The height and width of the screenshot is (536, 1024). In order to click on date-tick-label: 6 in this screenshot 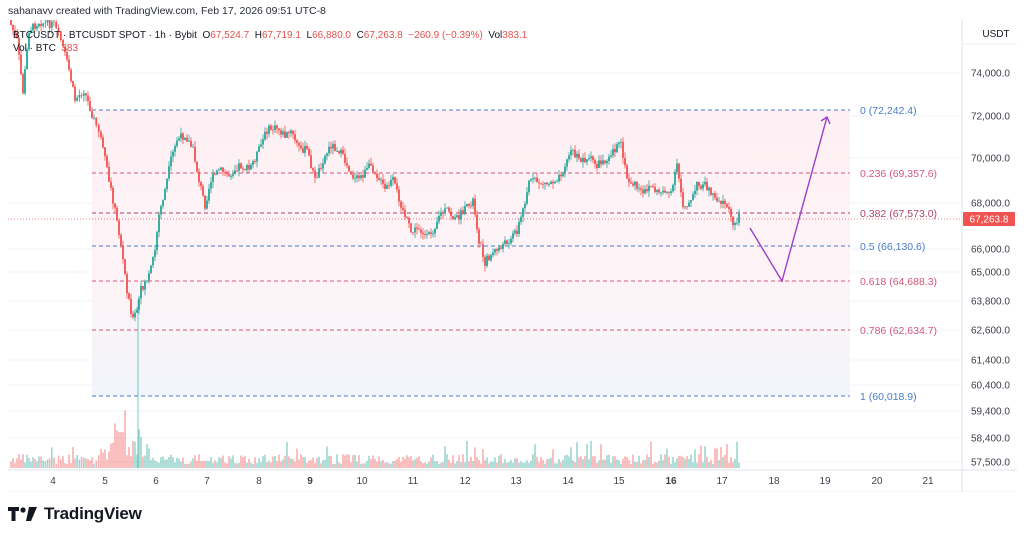, I will do `click(156, 481)`.